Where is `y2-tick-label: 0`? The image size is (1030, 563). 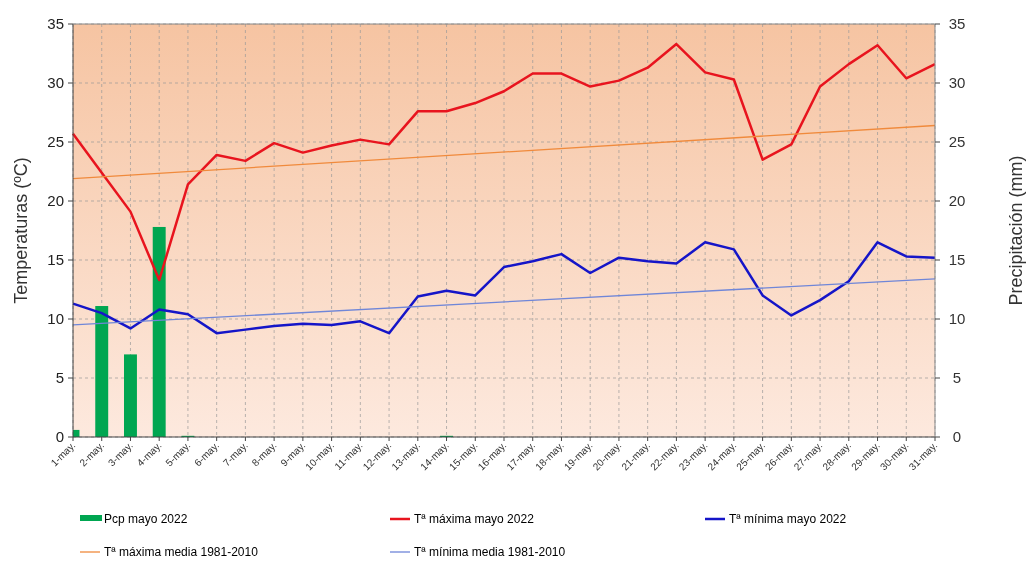
y2-tick-label: 0 is located at coordinates (957, 437).